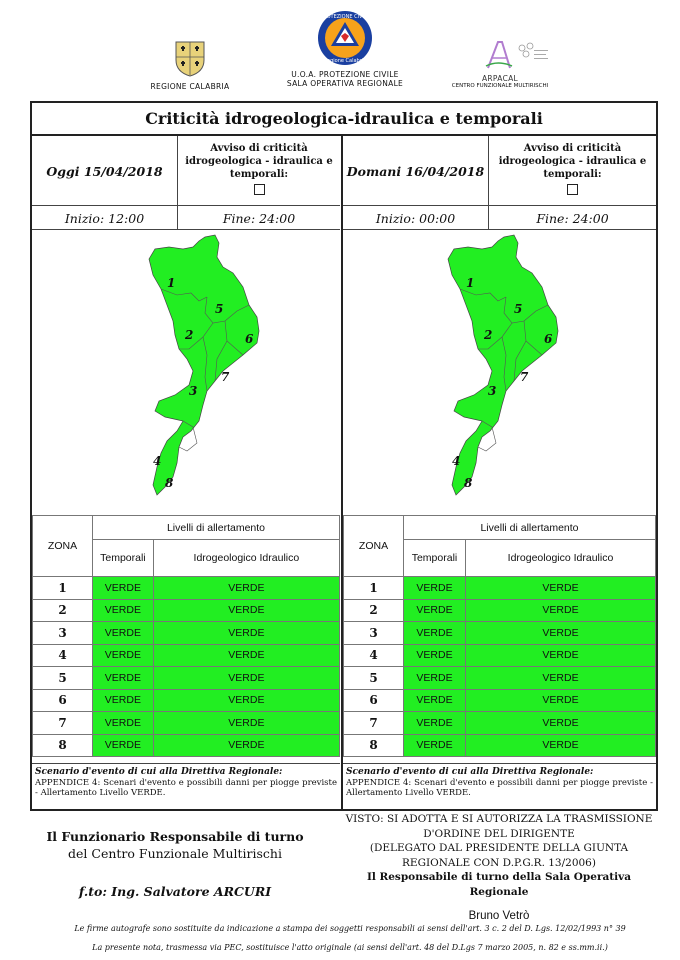 This screenshot has width=680, height=960. Describe the element at coordinates (504, 370) in the screenshot. I see `zone-borders` at that location.